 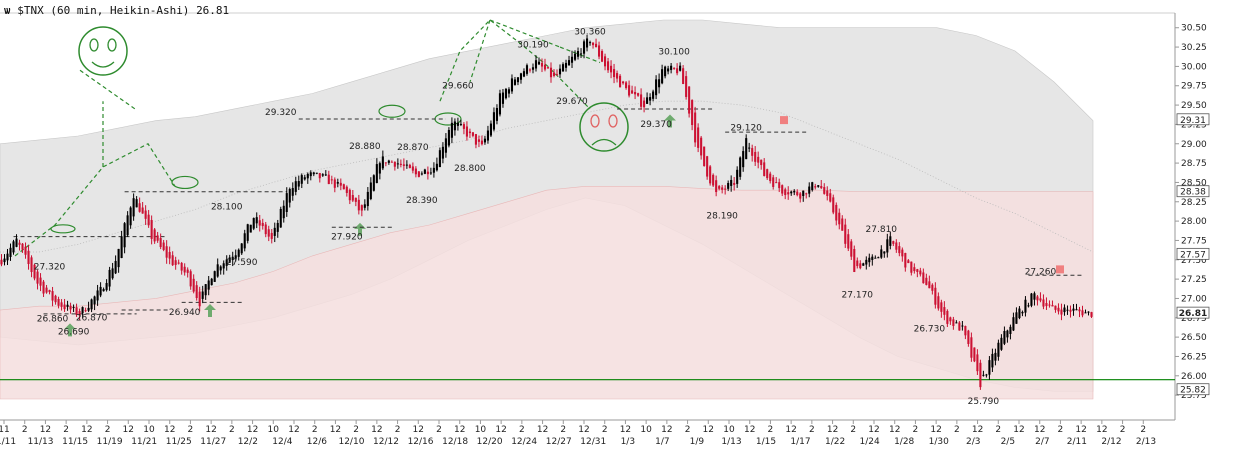 What do you see at coordinates (766, 442) in the screenshot?
I see `x-date-label: 1/15` at bounding box center [766, 442].